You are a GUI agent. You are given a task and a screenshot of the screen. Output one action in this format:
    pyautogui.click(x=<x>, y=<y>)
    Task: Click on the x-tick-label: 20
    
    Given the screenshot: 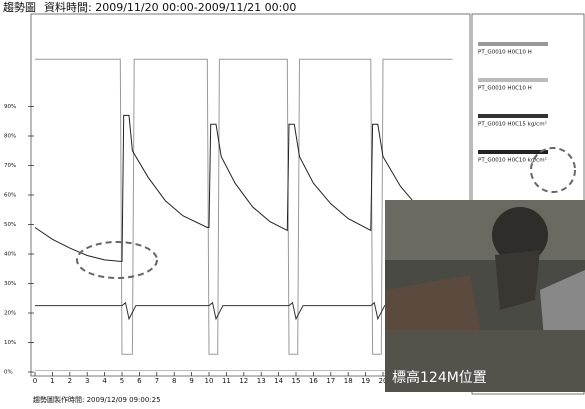 What is the action you would take?
    pyautogui.click(x=383, y=381)
    